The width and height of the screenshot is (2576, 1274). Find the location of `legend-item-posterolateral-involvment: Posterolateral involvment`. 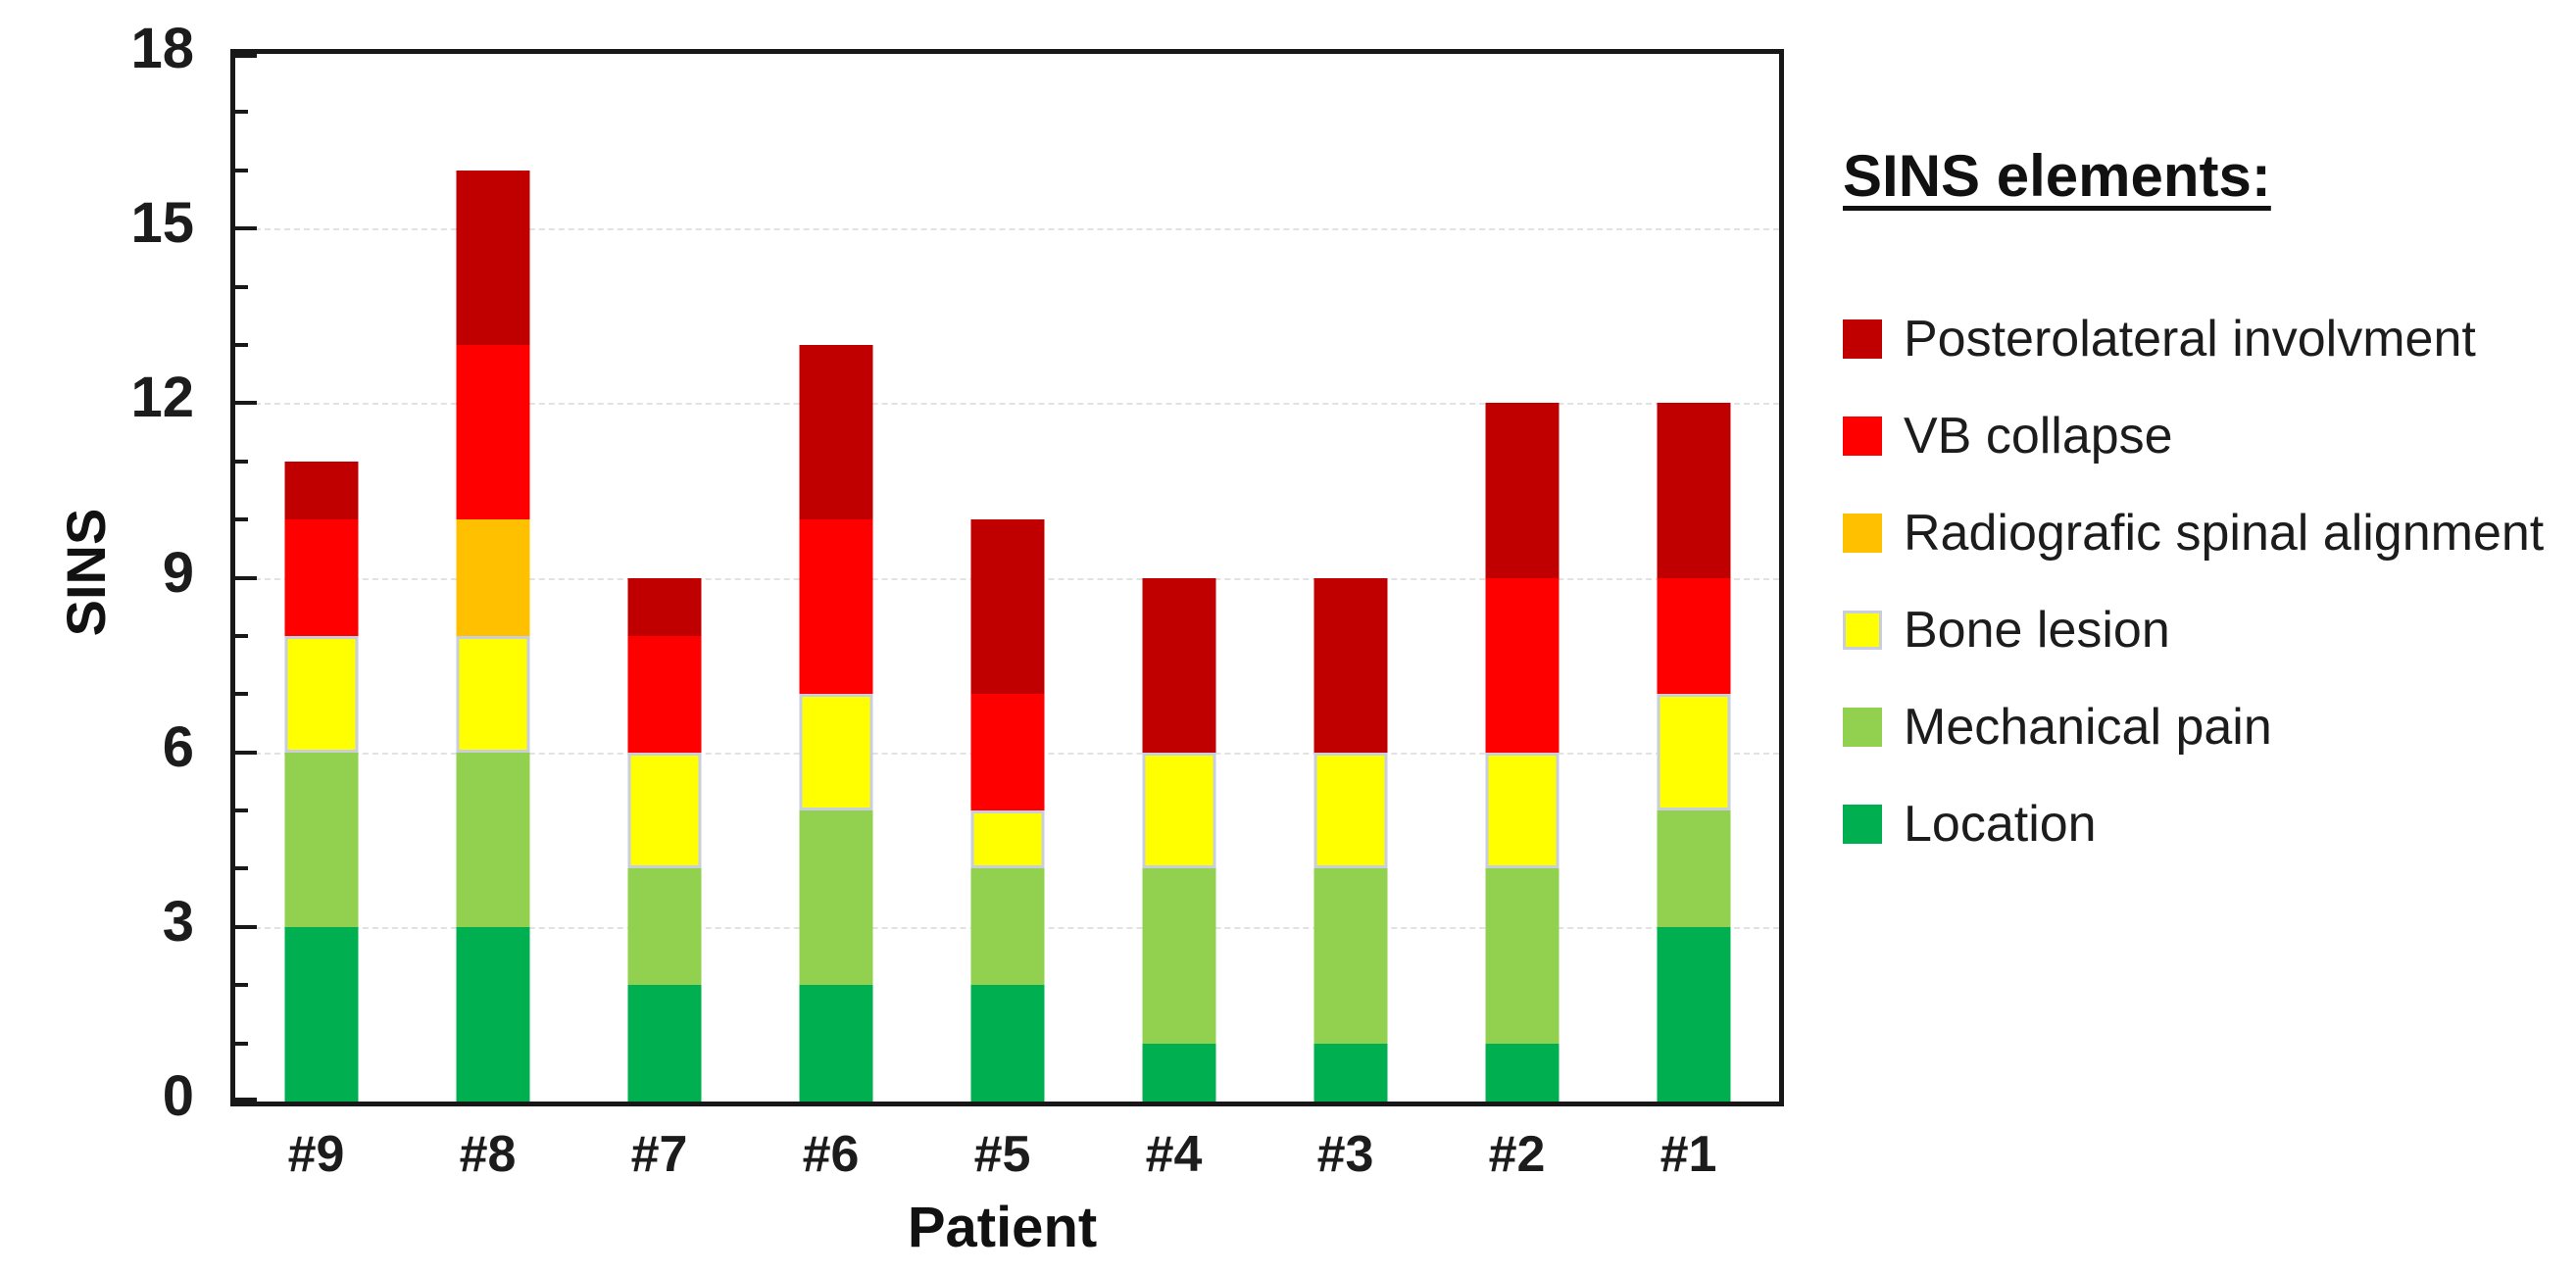

legend-item-posterolateral-involvment: Posterolateral involvment is located at coordinates (2159, 339).